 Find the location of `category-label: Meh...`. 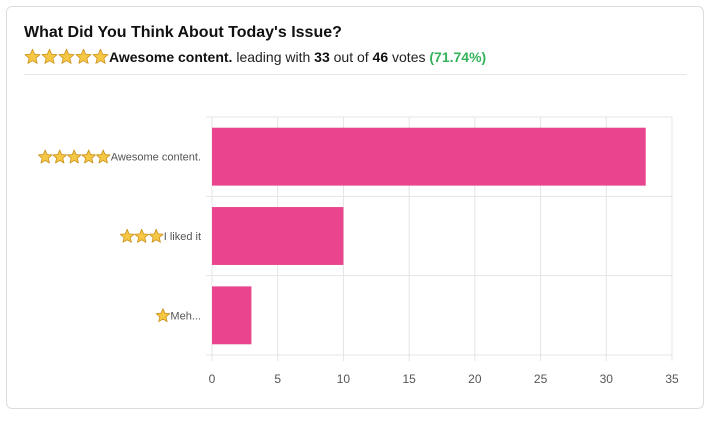

category-label: Meh... is located at coordinates (185, 316).